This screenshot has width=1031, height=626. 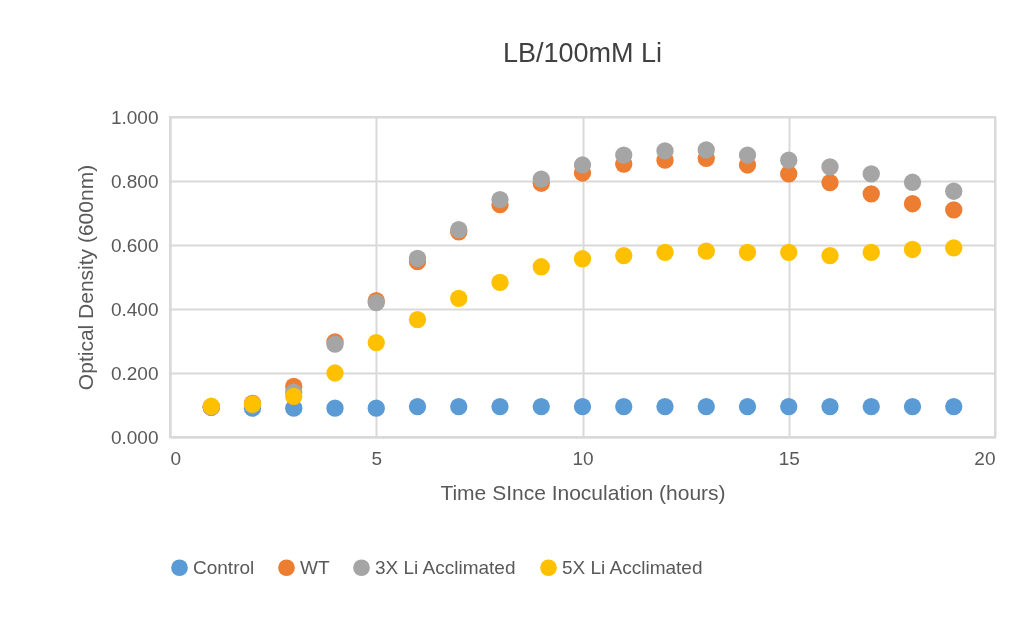 I want to click on y-tick-label: 0.600, so click(x=134, y=245).